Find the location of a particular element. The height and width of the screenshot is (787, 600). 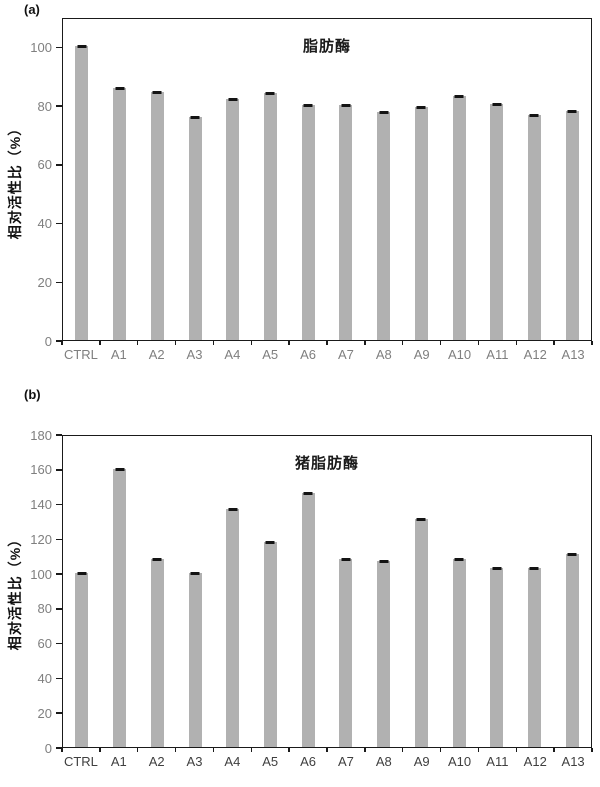

bar-A1 is located at coordinates (120, 213).